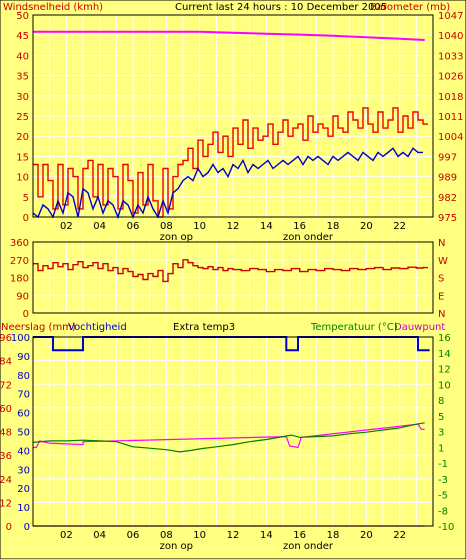 This screenshot has height=559, width=466. Describe the element at coordinates (443, 261) in the screenshot. I see `right-tick-label: W` at that location.